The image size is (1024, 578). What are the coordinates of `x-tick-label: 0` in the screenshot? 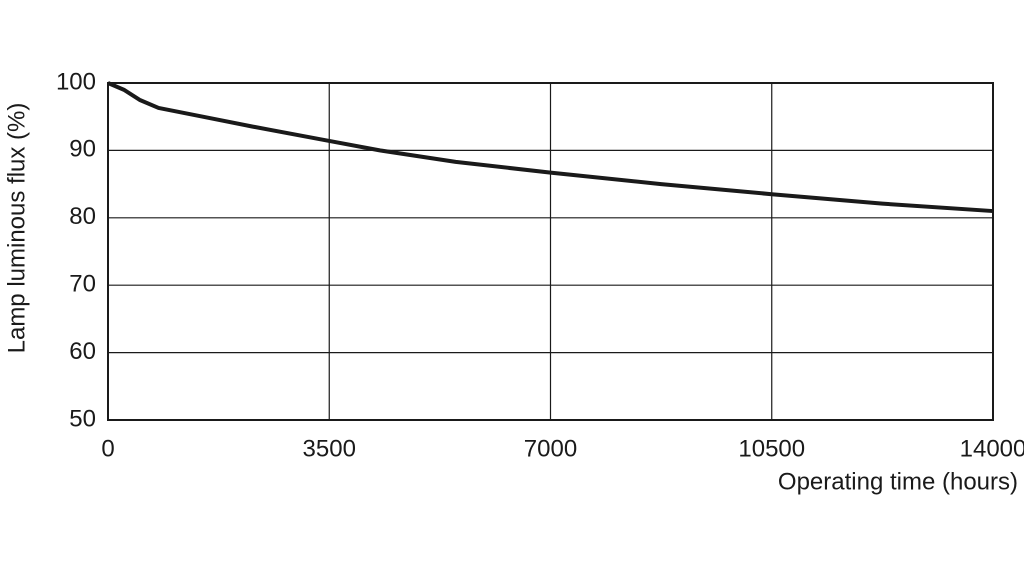 It's located at (107, 448).